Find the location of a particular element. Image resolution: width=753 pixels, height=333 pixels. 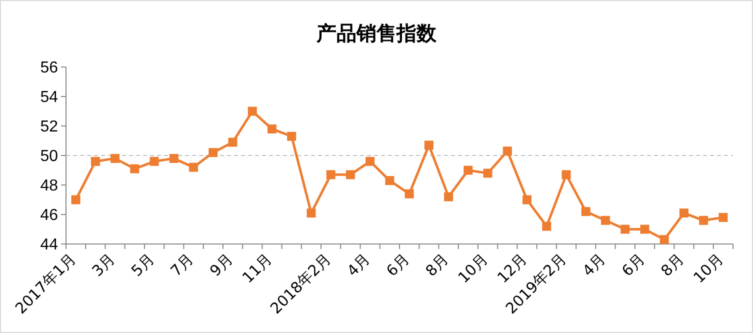

chart-title: 产品销售指数 is located at coordinates (377, 33).